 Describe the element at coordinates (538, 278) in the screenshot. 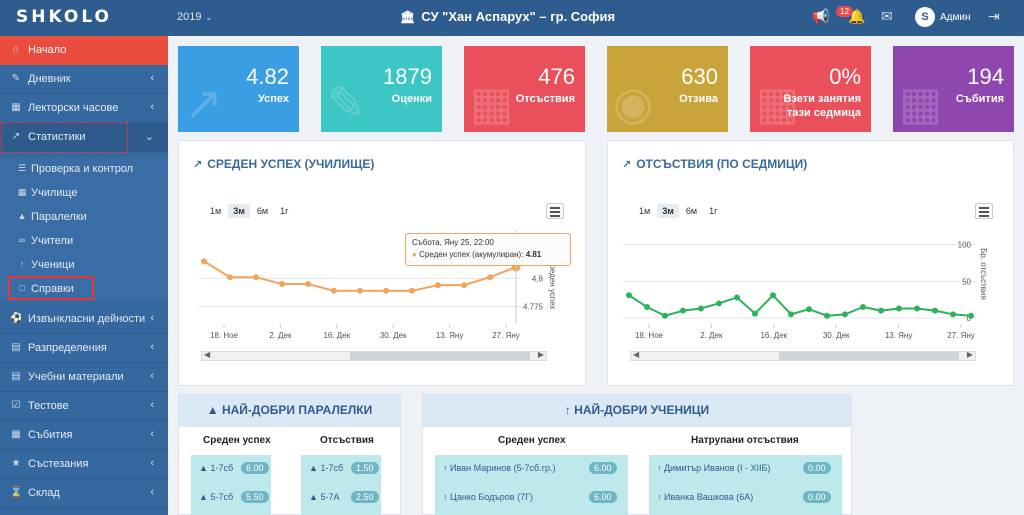

I see `y-tick-label: 4.8` at that location.